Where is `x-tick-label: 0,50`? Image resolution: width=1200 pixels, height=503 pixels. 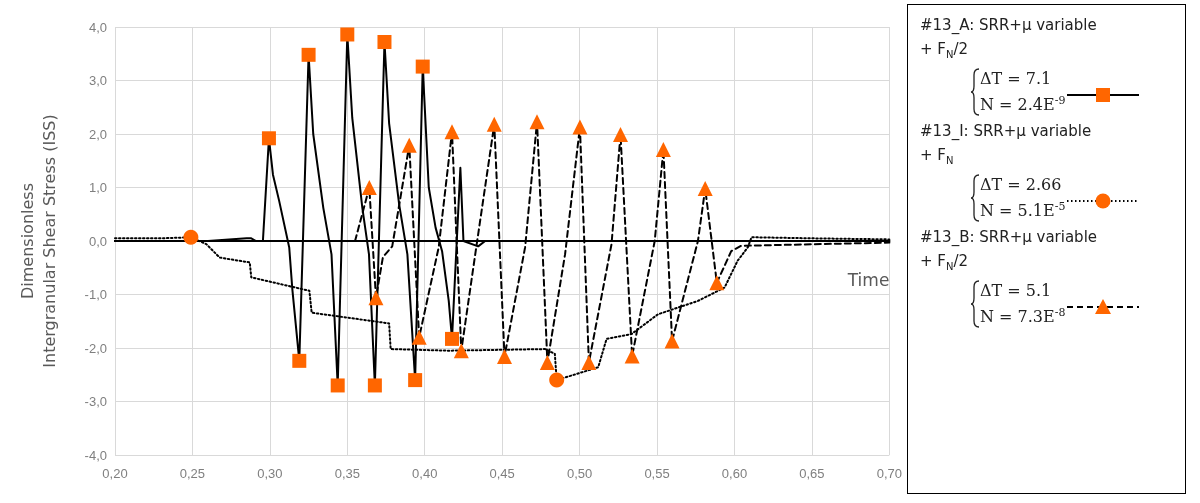 x-tick-label: 0,50 is located at coordinates (579, 473).